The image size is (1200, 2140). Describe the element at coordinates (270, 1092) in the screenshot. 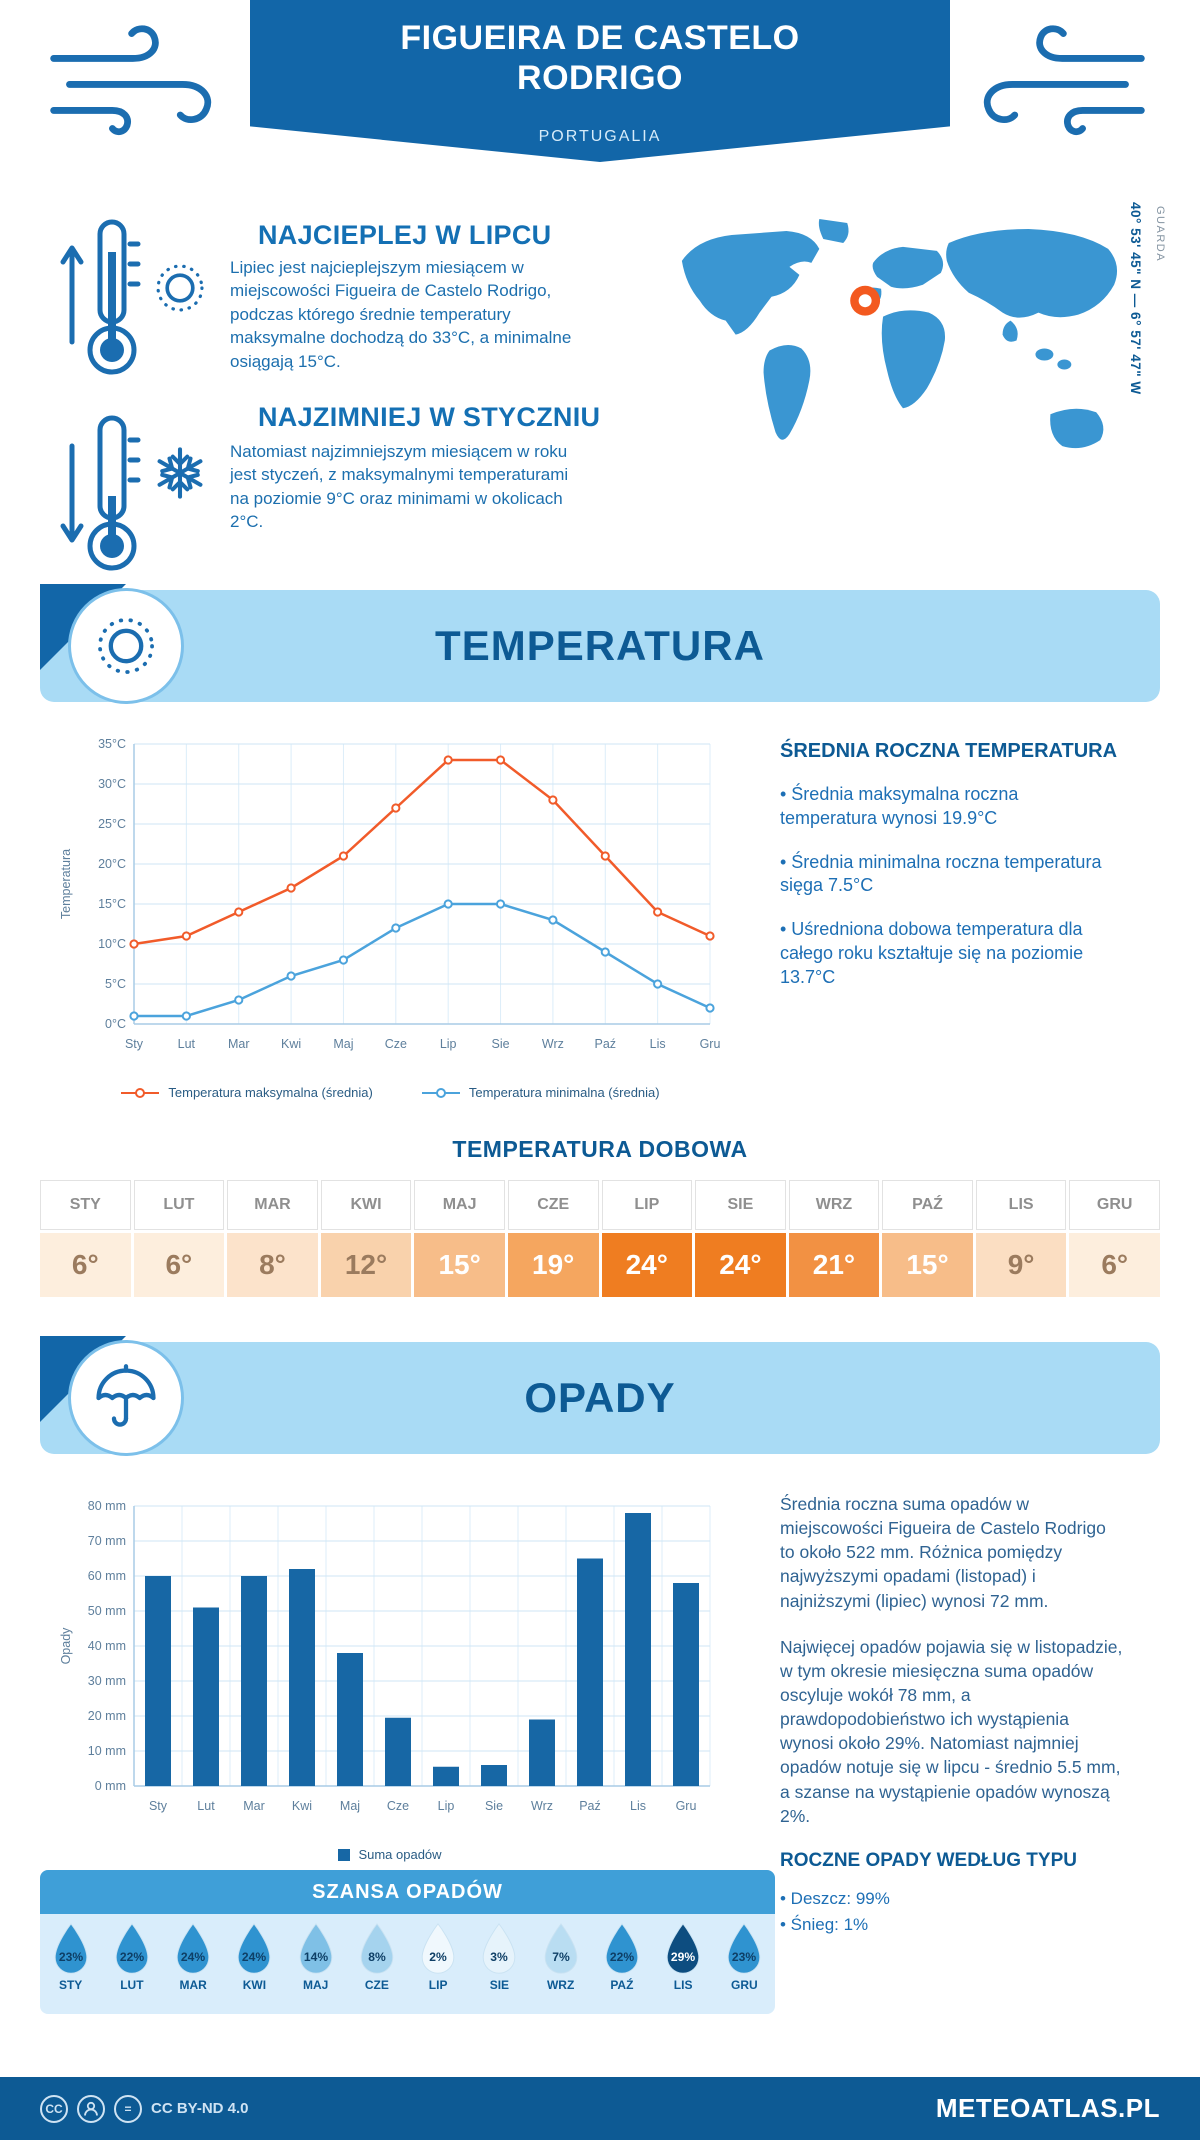

I see `legend-label: Temperatura maksymalna (średnia)` at that location.